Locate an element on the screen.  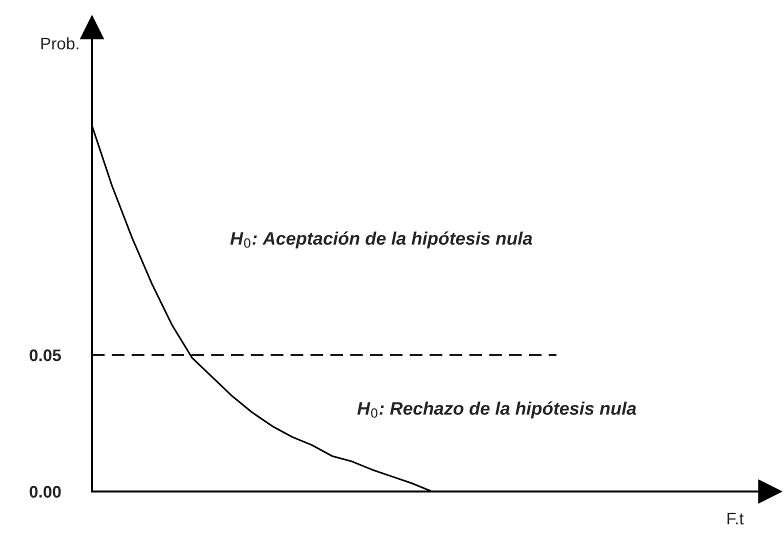
annotation: H$_{0}$: Aceptación de la hipótesis nula is located at coordinates (381, 239).